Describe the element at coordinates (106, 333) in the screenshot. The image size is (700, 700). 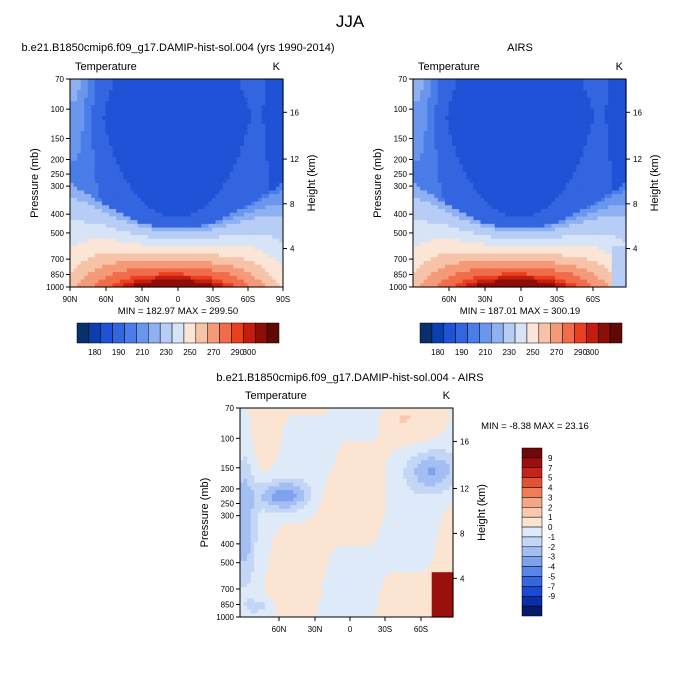
I see `colorbar-swatch` at that location.